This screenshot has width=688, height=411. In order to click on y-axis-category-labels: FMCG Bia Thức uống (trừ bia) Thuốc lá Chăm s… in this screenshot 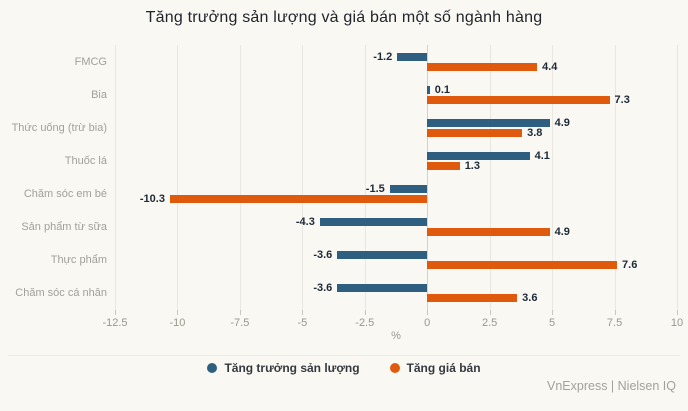, I will do `click(53, 177)`.